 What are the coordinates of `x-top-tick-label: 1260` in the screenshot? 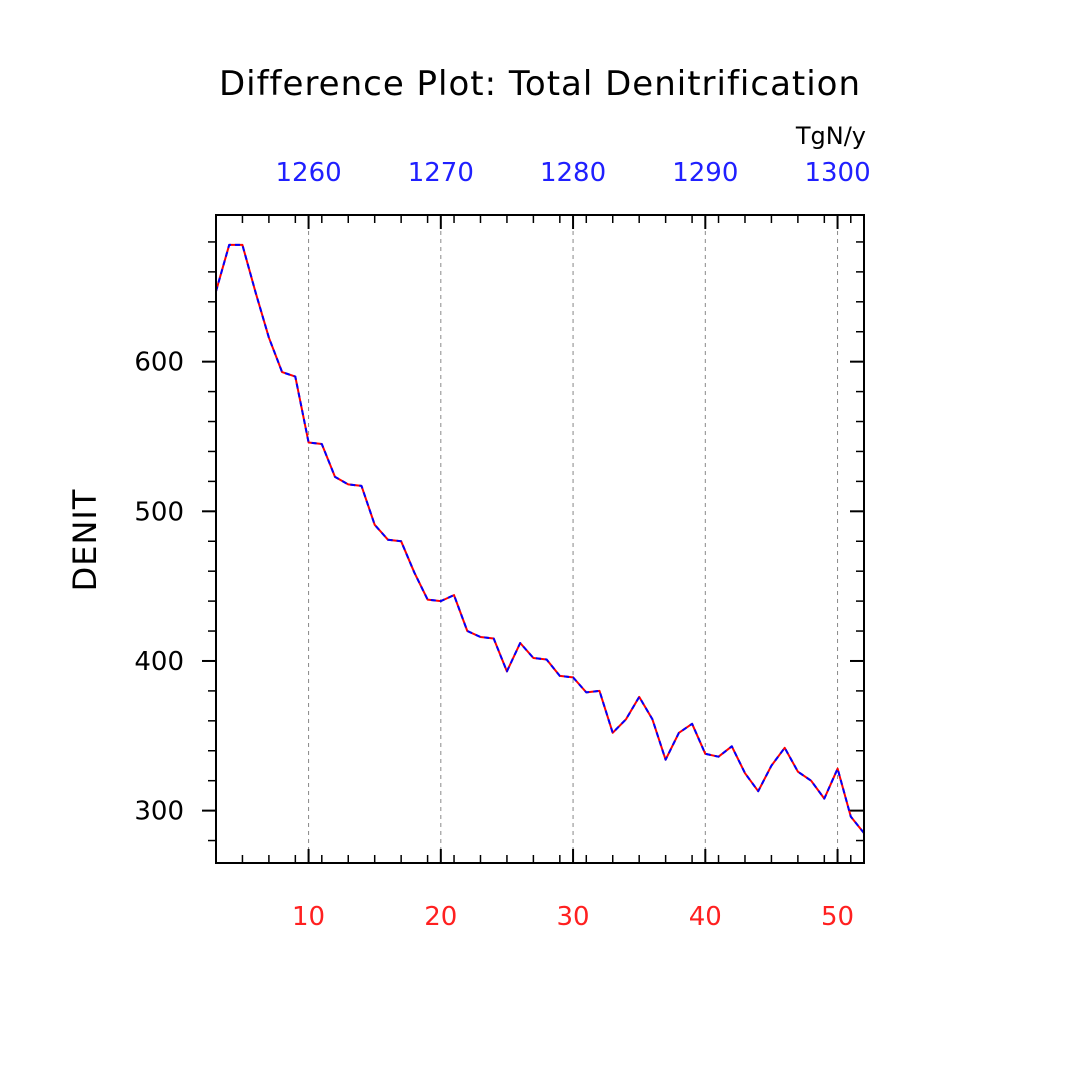 It's located at (308, 173).